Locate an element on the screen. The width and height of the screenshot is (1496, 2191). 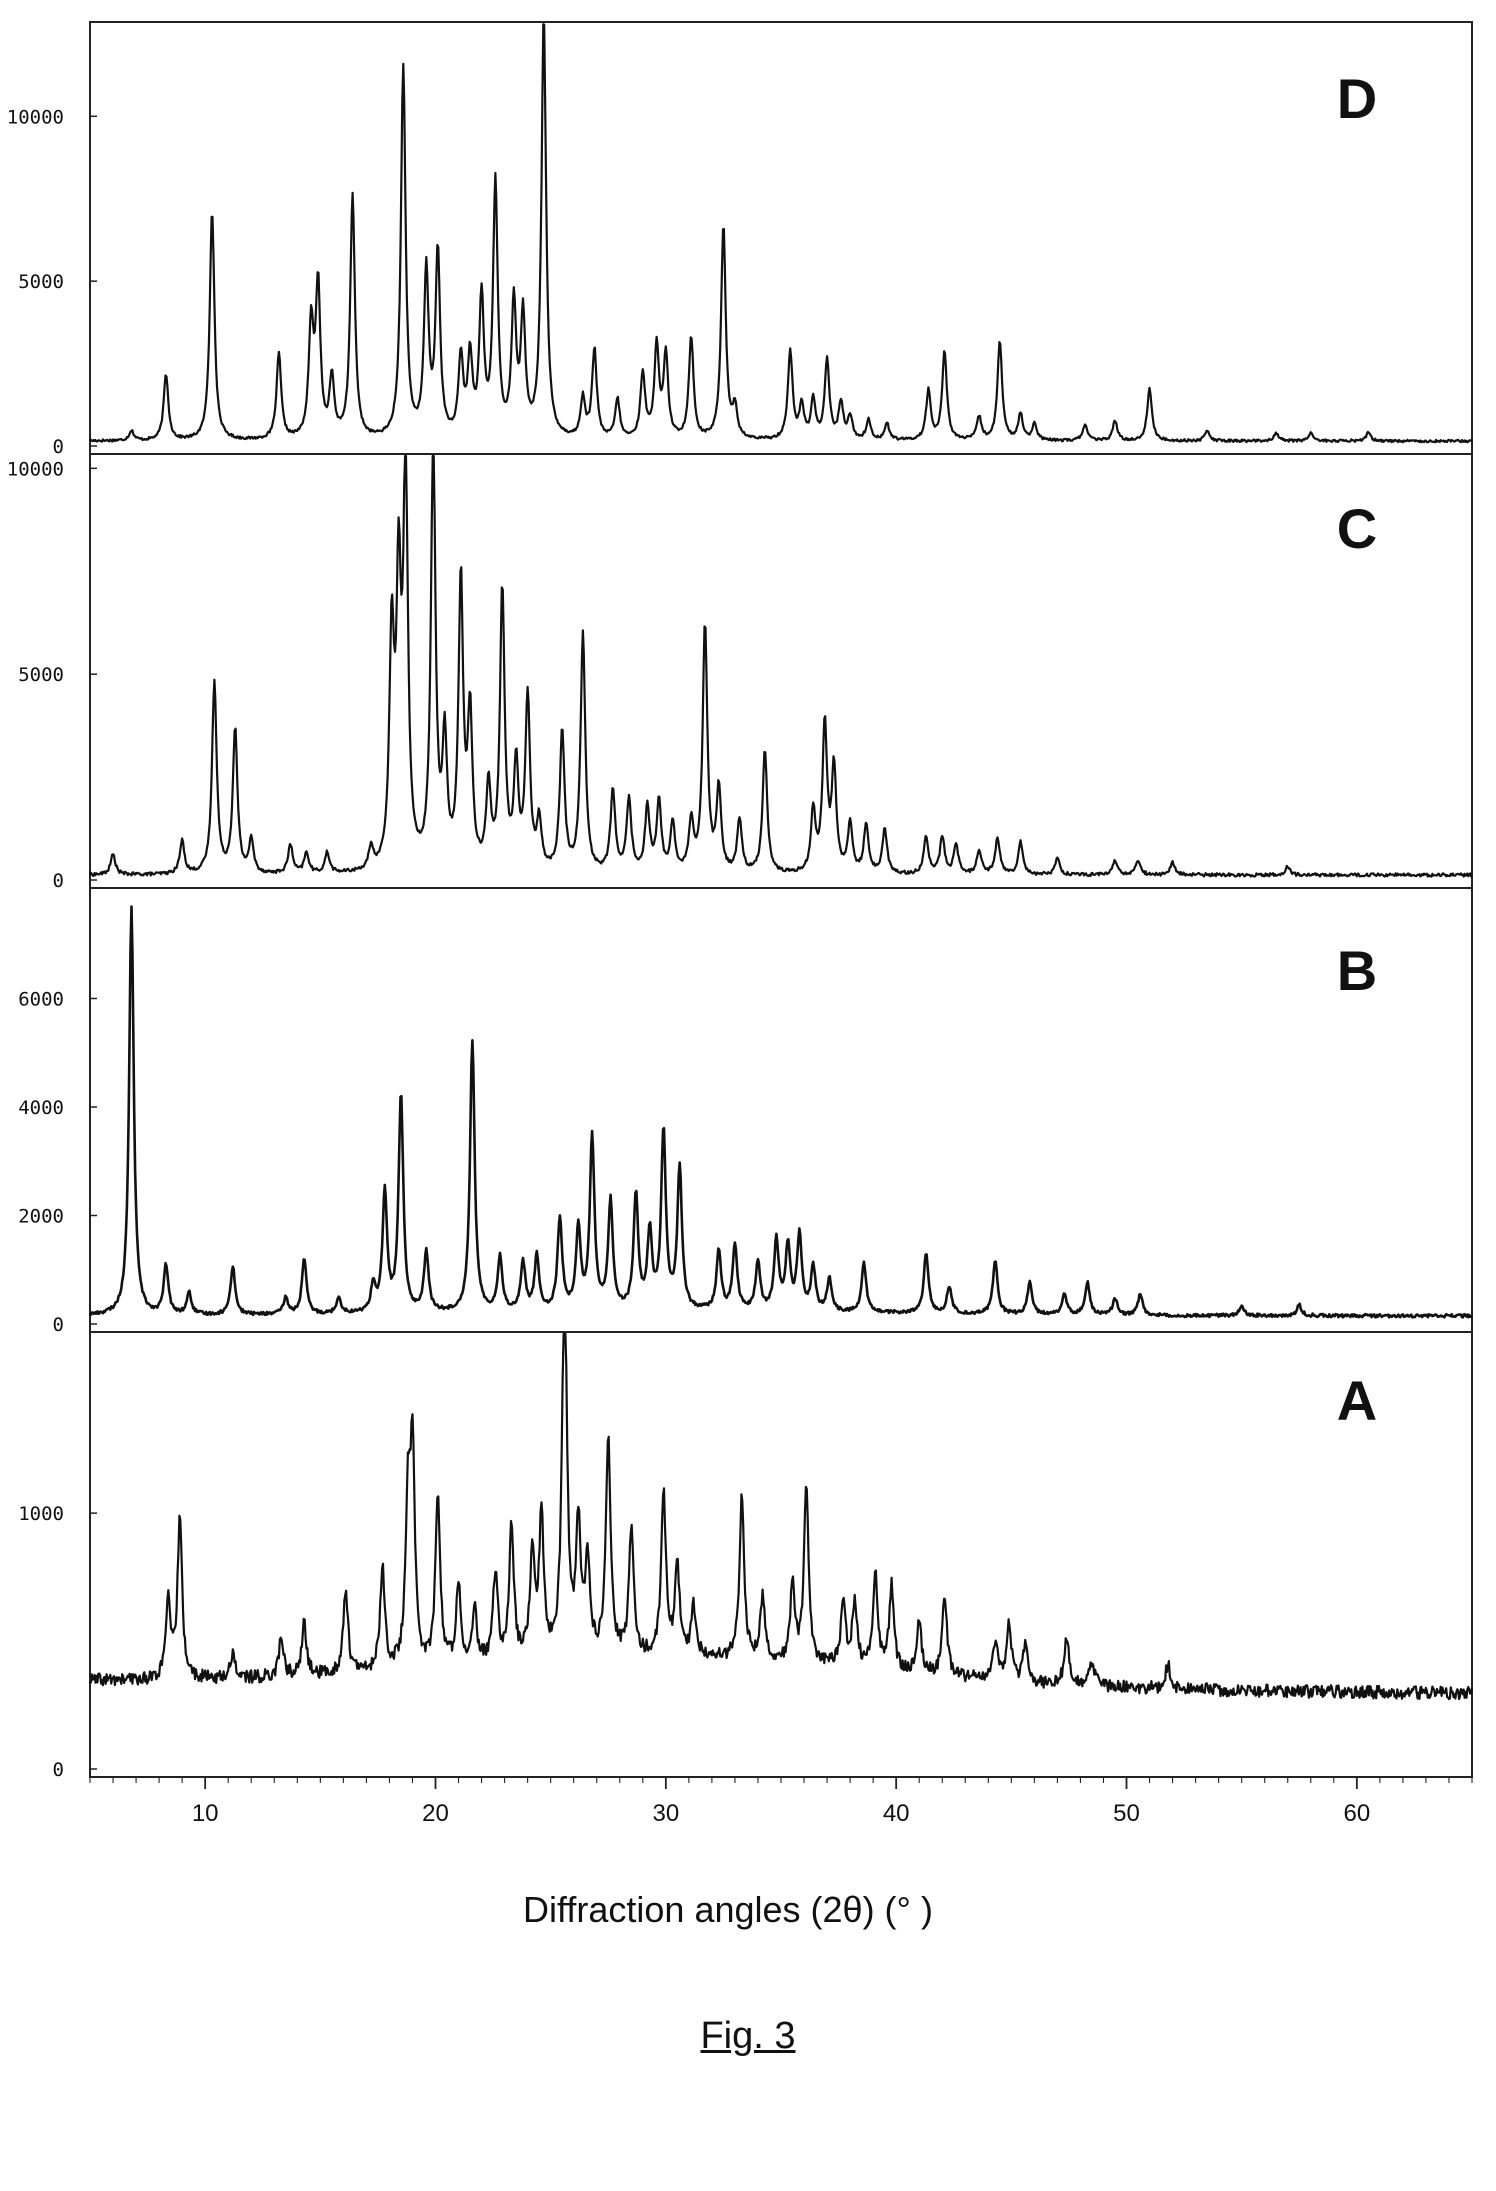
figure-caption: Fig. 3 is located at coordinates (748, 2036).